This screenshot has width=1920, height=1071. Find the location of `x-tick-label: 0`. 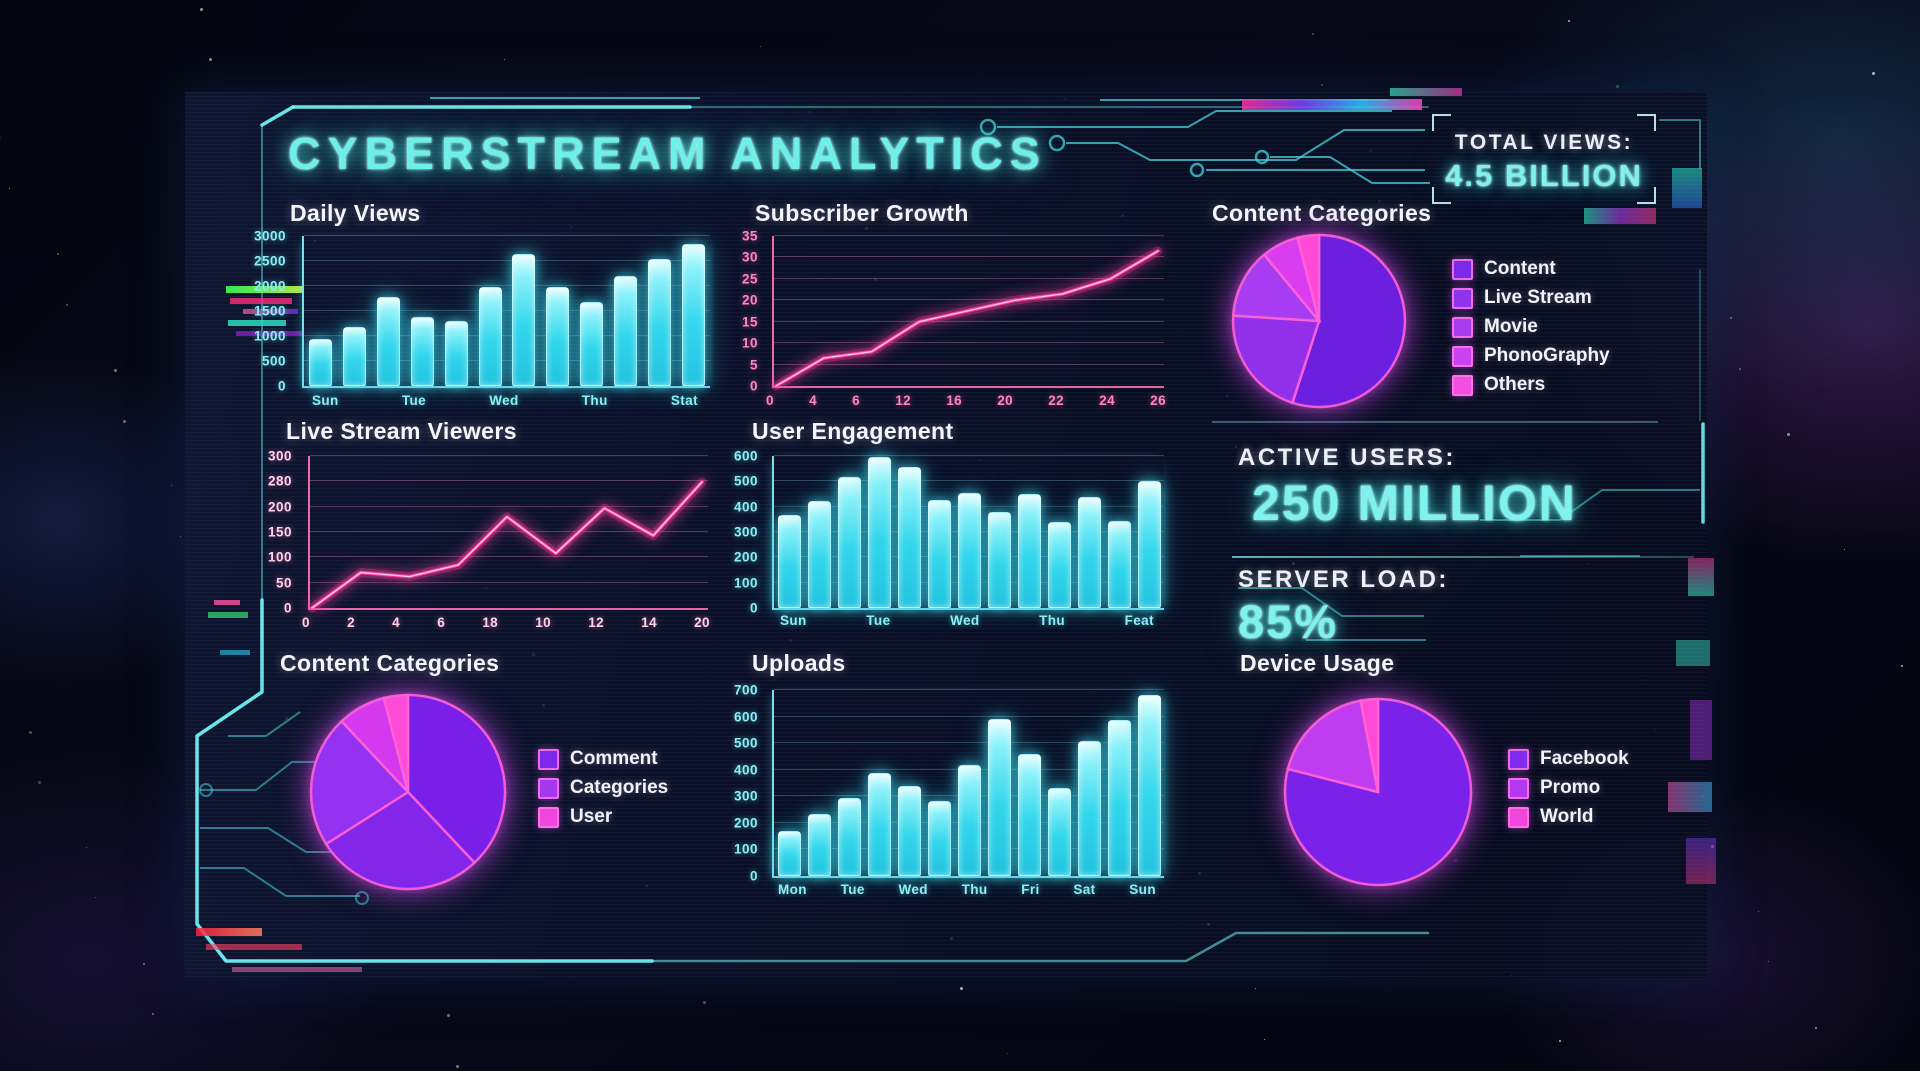

x-tick-label: 0 is located at coordinates (306, 622).